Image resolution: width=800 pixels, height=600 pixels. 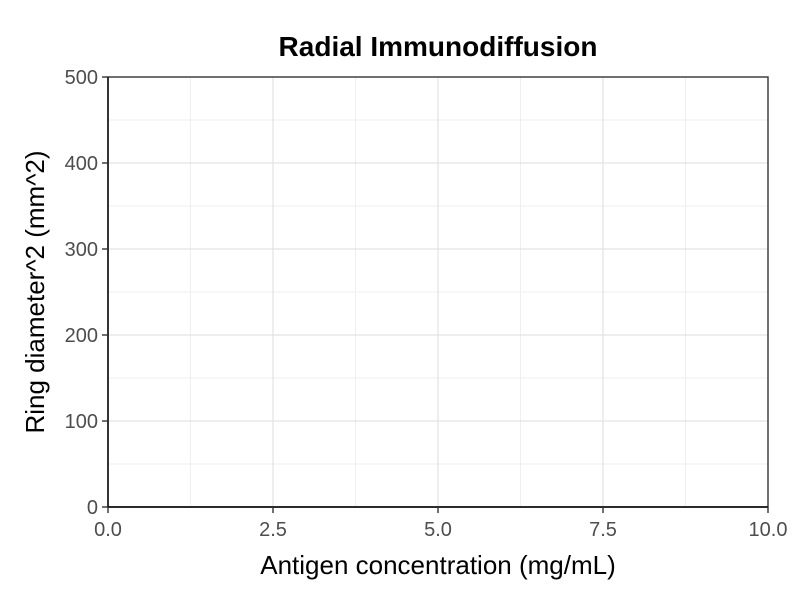 What do you see at coordinates (603, 530) in the screenshot?
I see `x-tick-label: 7.5` at bounding box center [603, 530].